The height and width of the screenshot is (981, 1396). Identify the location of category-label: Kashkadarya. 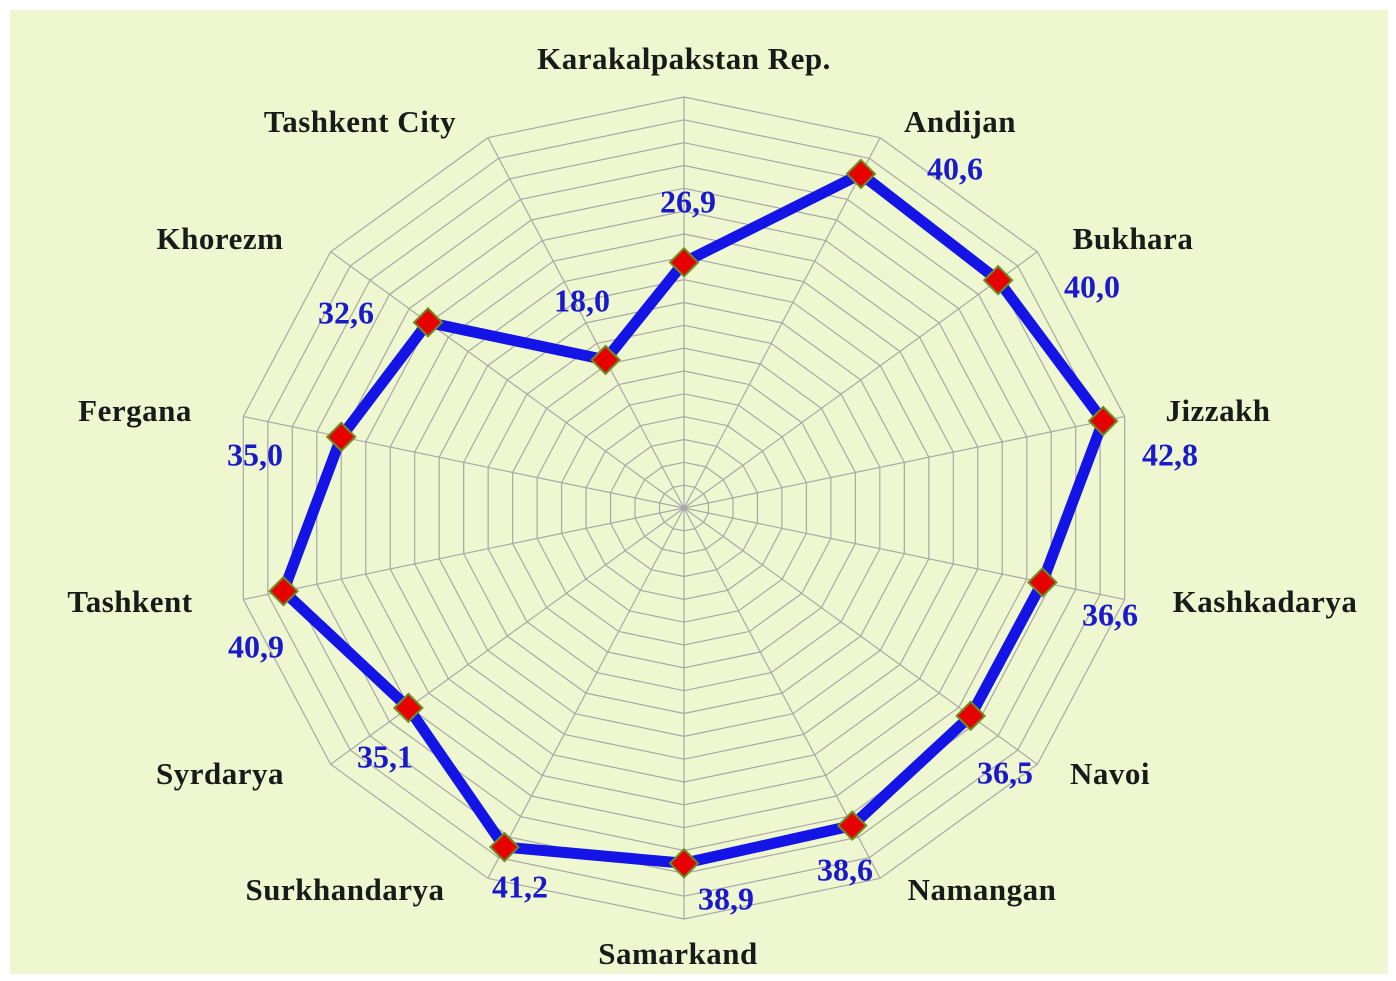
(1265, 601).